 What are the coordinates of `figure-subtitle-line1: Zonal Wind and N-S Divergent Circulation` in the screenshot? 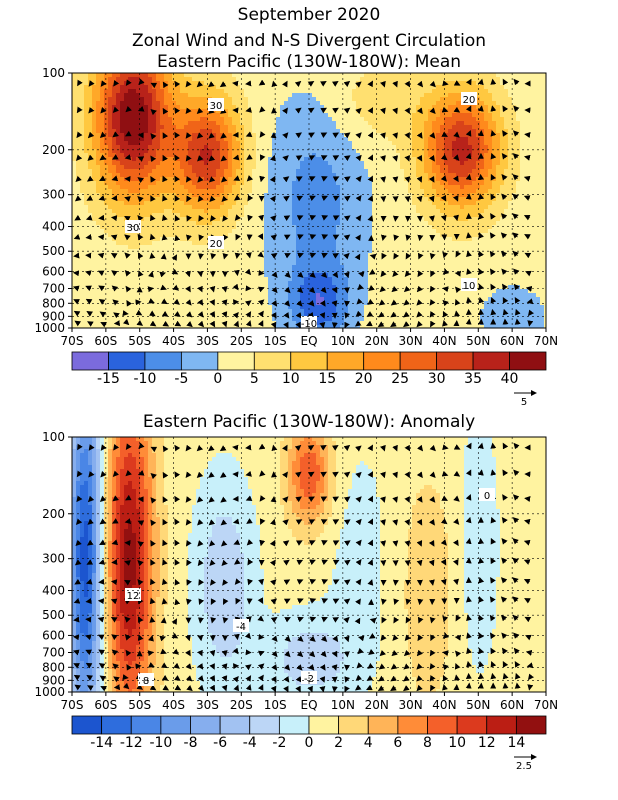 It's located at (309, 41).